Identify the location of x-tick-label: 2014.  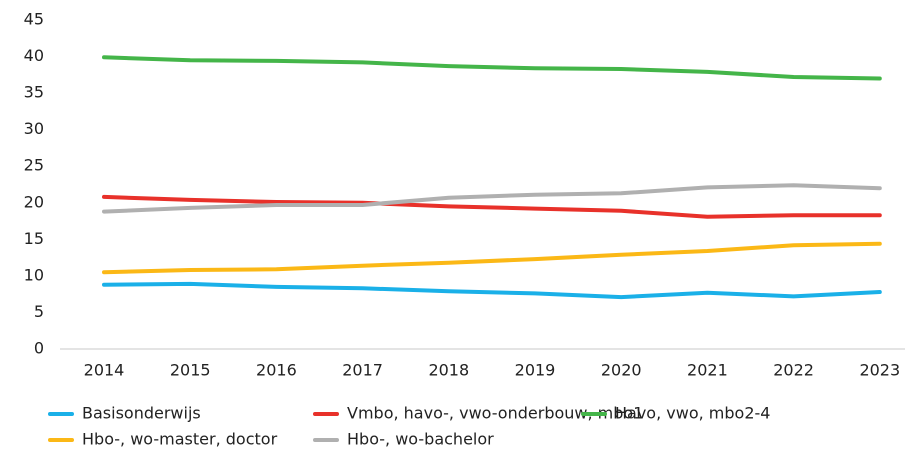
(104, 370).